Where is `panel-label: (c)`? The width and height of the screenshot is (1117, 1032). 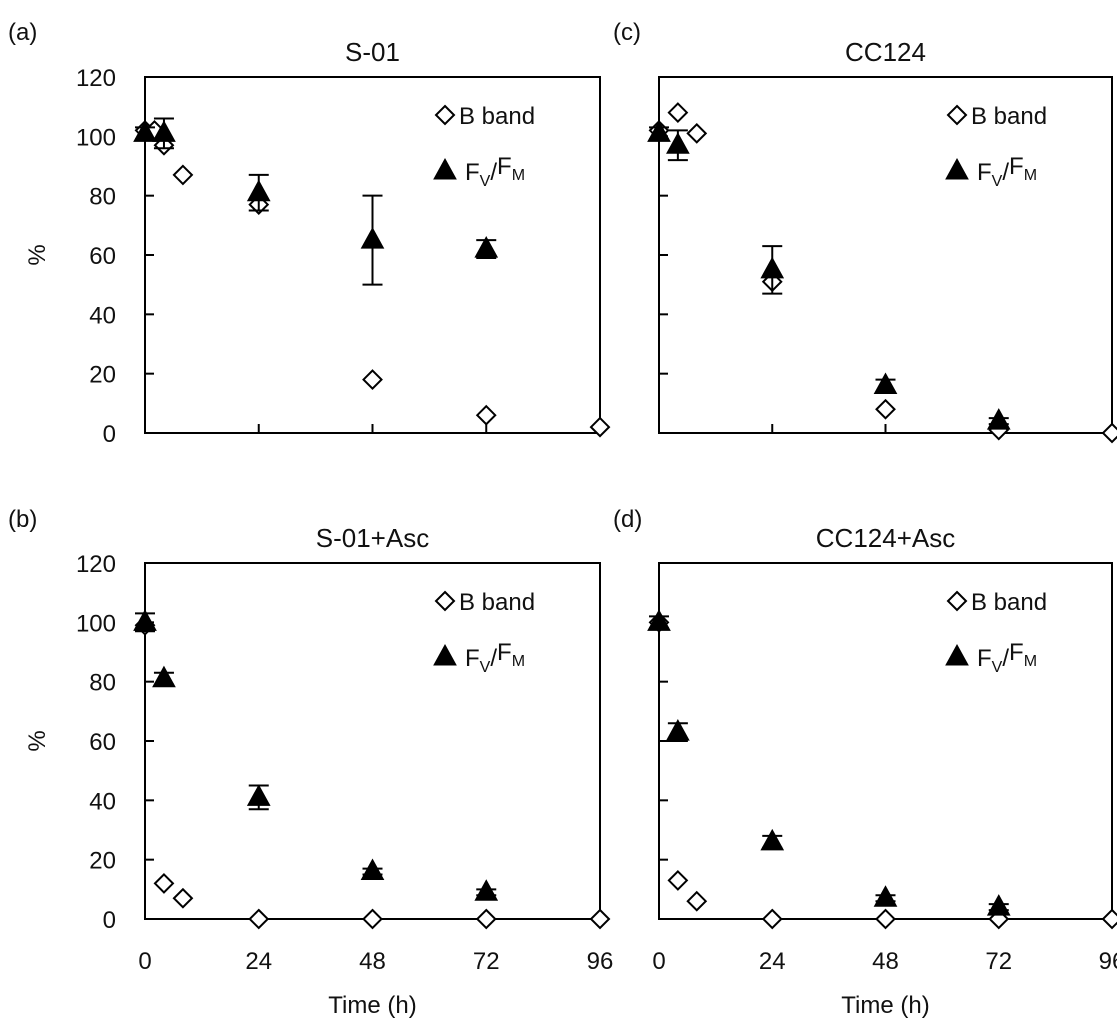
panel-label: (c) is located at coordinates (627, 32).